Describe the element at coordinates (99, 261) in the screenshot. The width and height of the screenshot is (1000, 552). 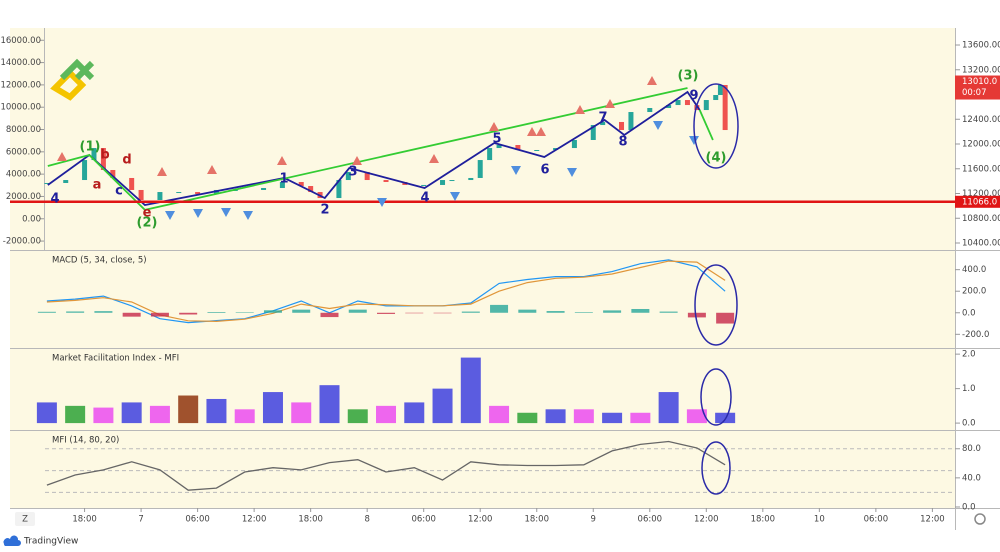
I see `panel-title: MACD (5, 34, close, 5)` at that location.